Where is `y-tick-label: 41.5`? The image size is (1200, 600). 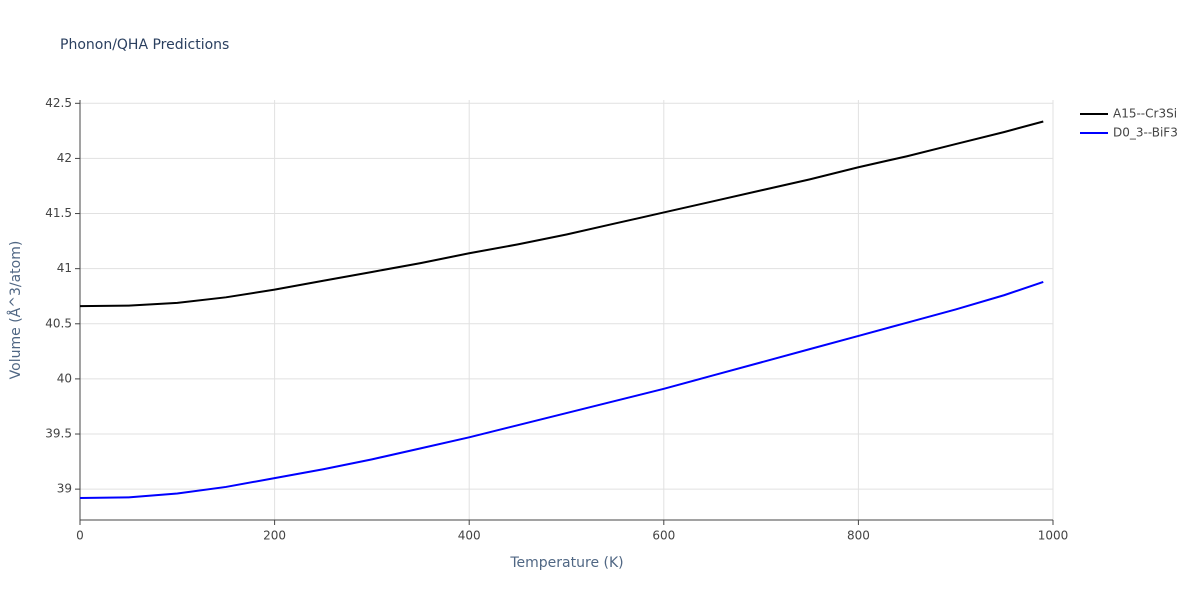
y-tick-label: 41.5 is located at coordinates (58, 213).